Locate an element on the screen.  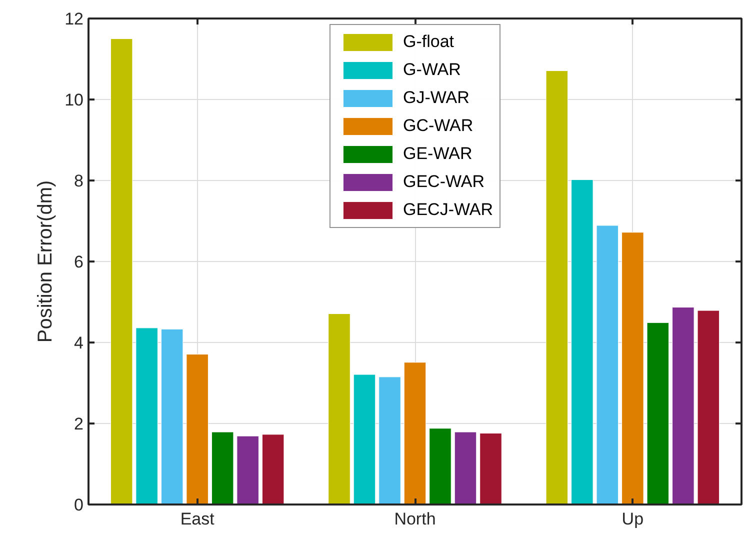
legend-label: GECJ-WAR is located at coordinates (448, 210).